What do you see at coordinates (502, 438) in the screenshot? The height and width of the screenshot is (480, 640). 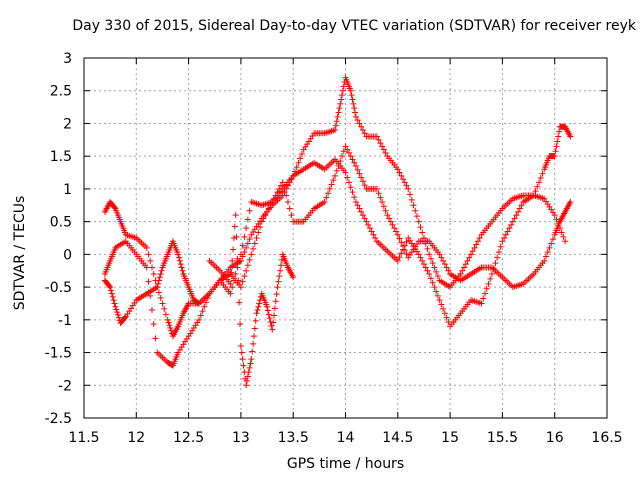 I see `x-tick-label: 15.5` at bounding box center [502, 438].